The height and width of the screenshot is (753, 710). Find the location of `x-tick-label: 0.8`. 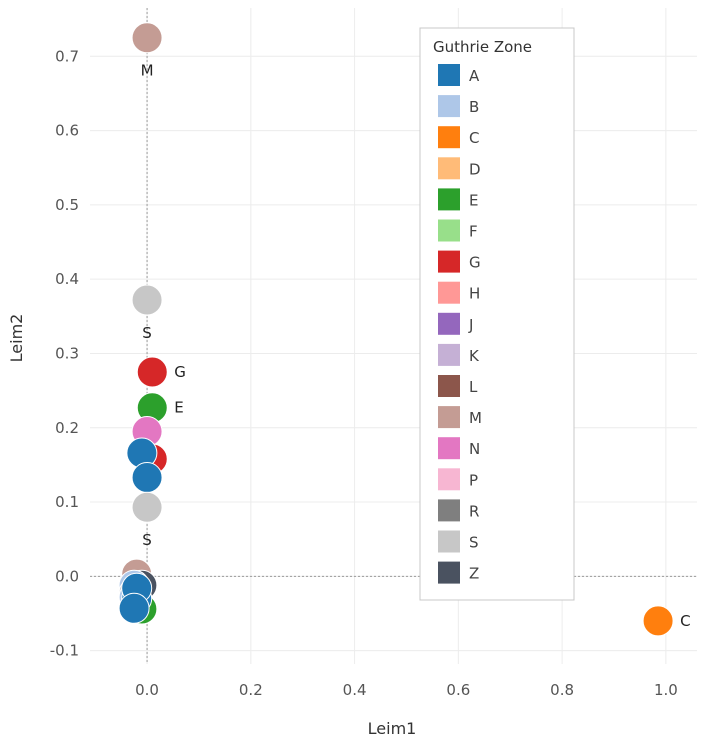

x-tick-label: 0.8 is located at coordinates (562, 690).